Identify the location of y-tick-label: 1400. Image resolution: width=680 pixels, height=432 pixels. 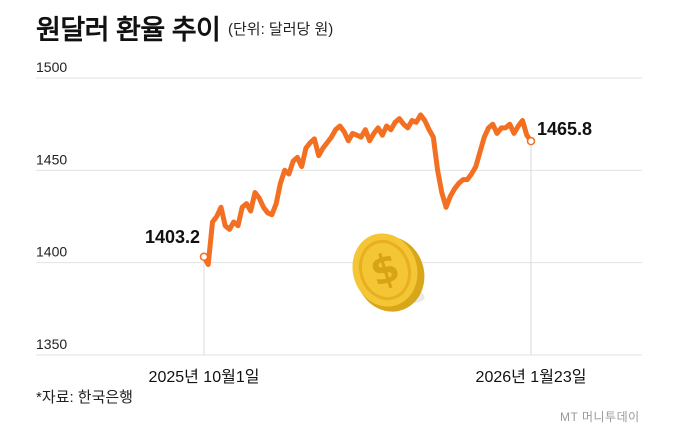
(51, 252).